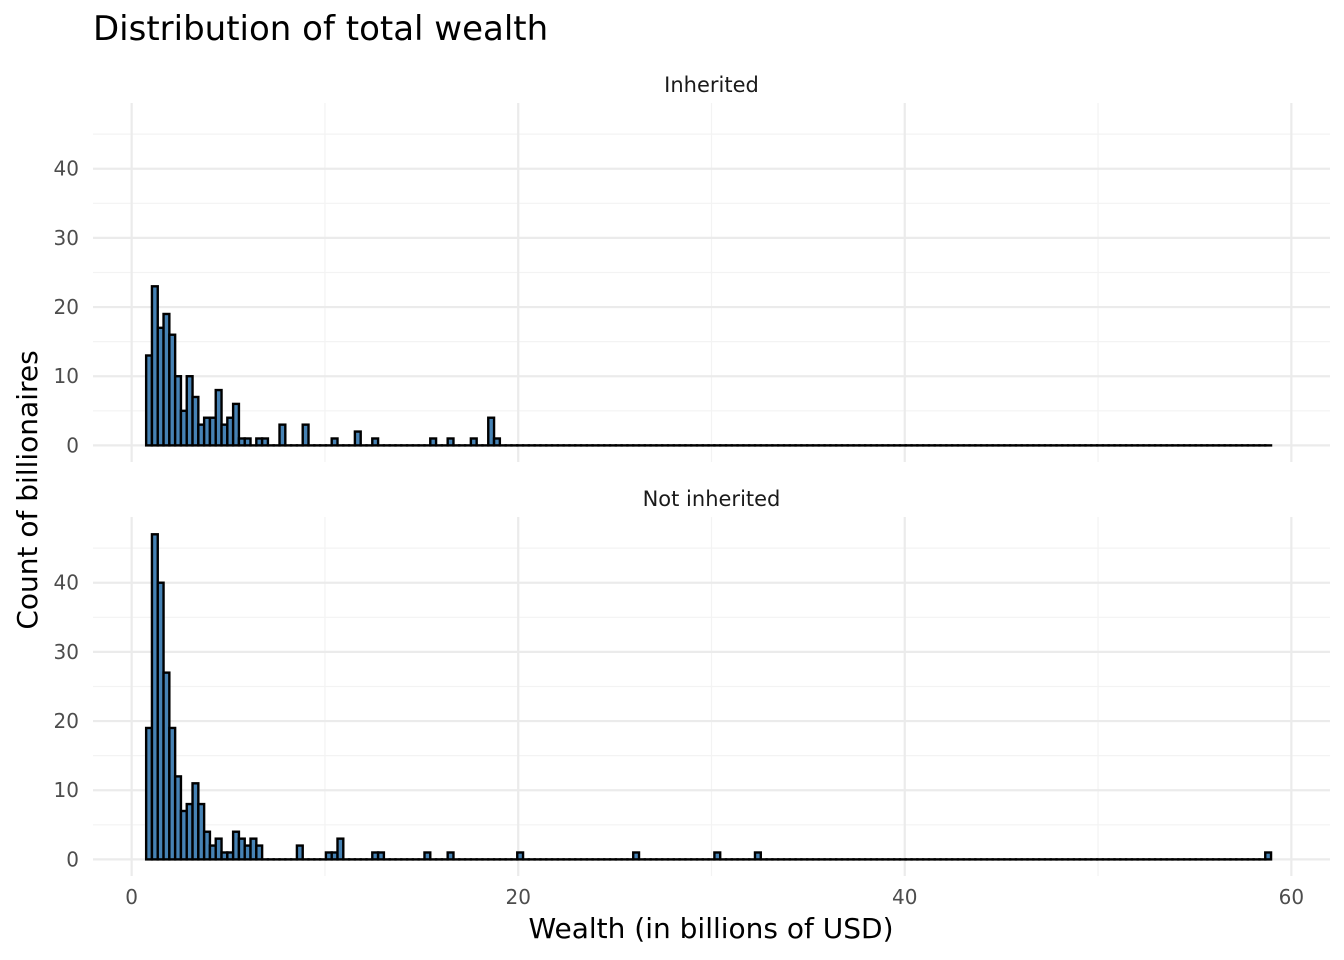  What do you see at coordinates (131, 897) in the screenshot?
I see `x-tick-label: 0` at bounding box center [131, 897].